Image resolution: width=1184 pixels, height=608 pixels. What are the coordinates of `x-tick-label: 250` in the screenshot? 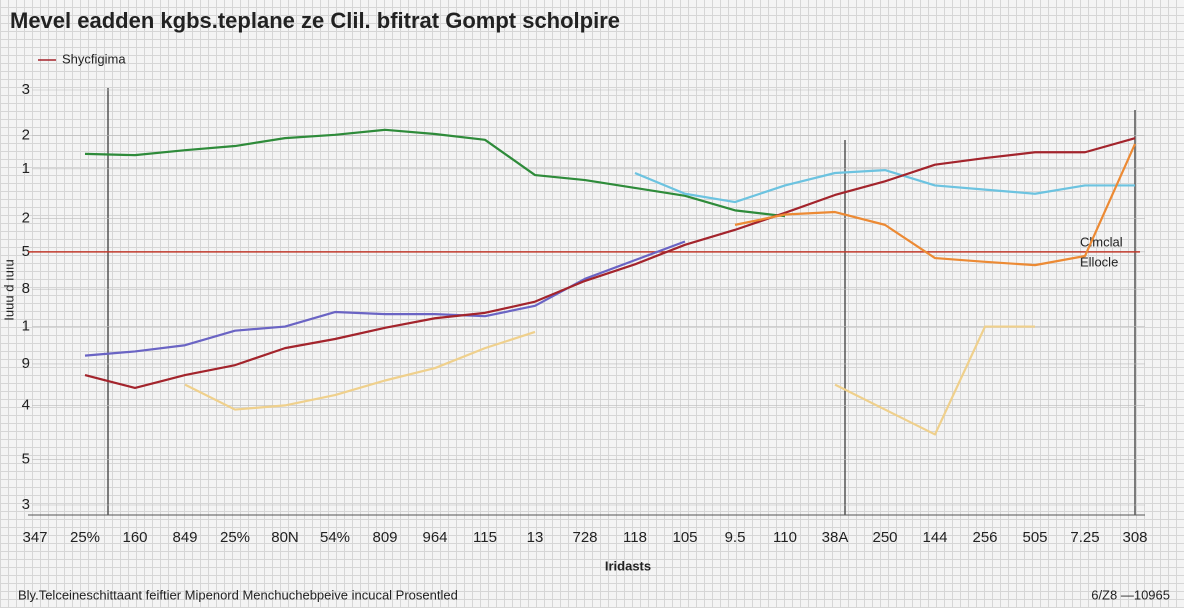 It's located at (884, 537).